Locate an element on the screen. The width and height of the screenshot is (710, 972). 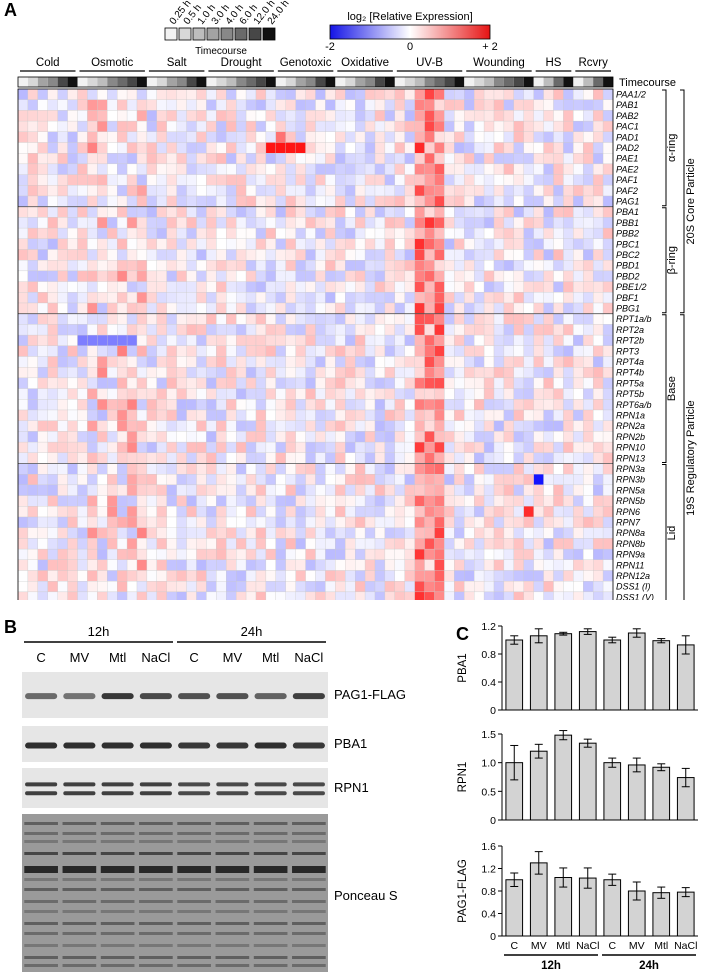
chart-y-tick-label: 0.4 is located at coordinates (488, 683).